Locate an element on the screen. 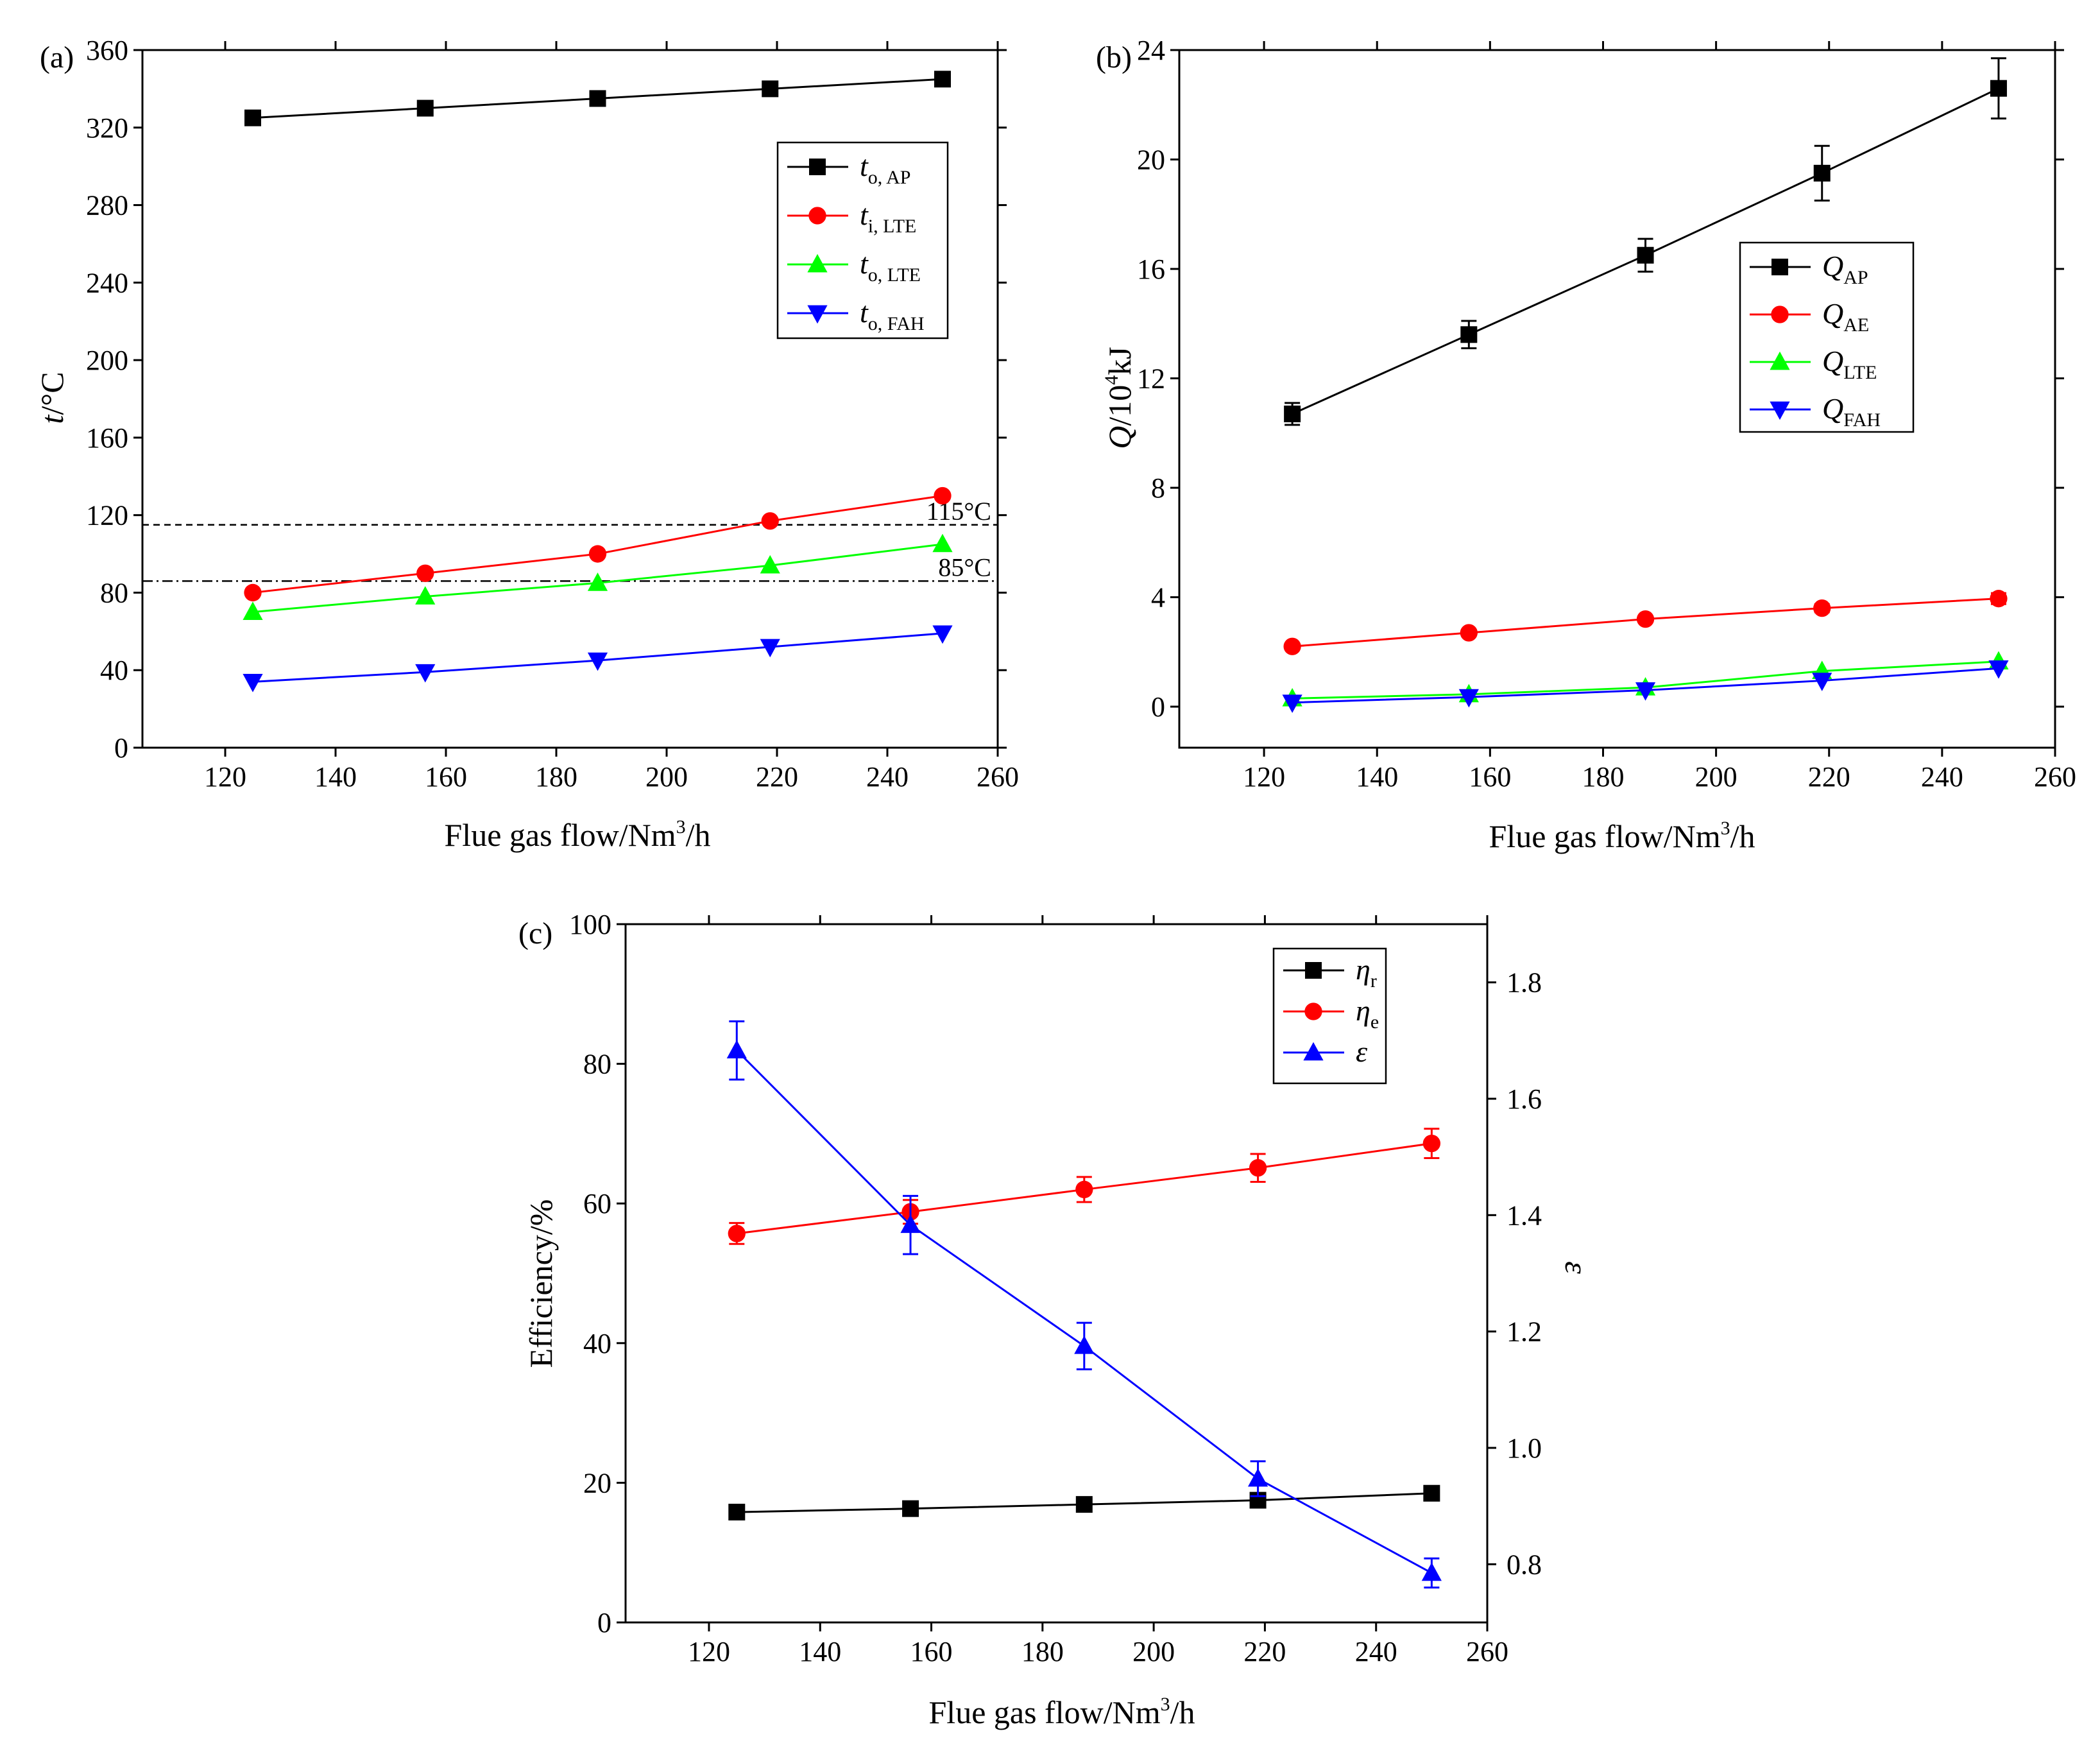 The height and width of the screenshot is (1754, 2100). legend-label: ηr is located at coordinates (1366, 972).